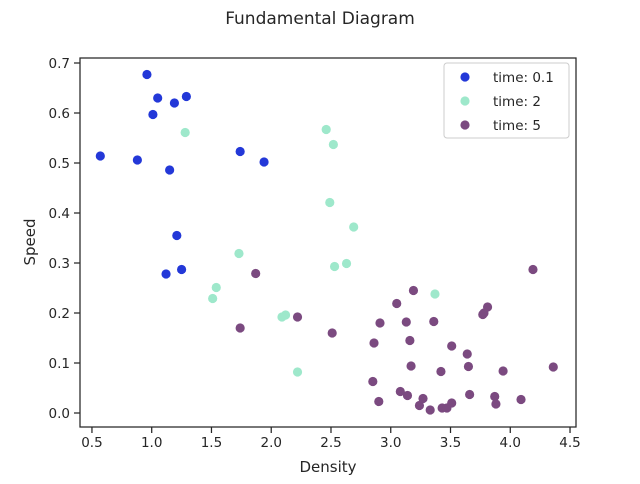  What do you see at coordinates (450, 443) in the screenshot?
I see `x-tick-label: 3.5` at bounding box center [450, 443].